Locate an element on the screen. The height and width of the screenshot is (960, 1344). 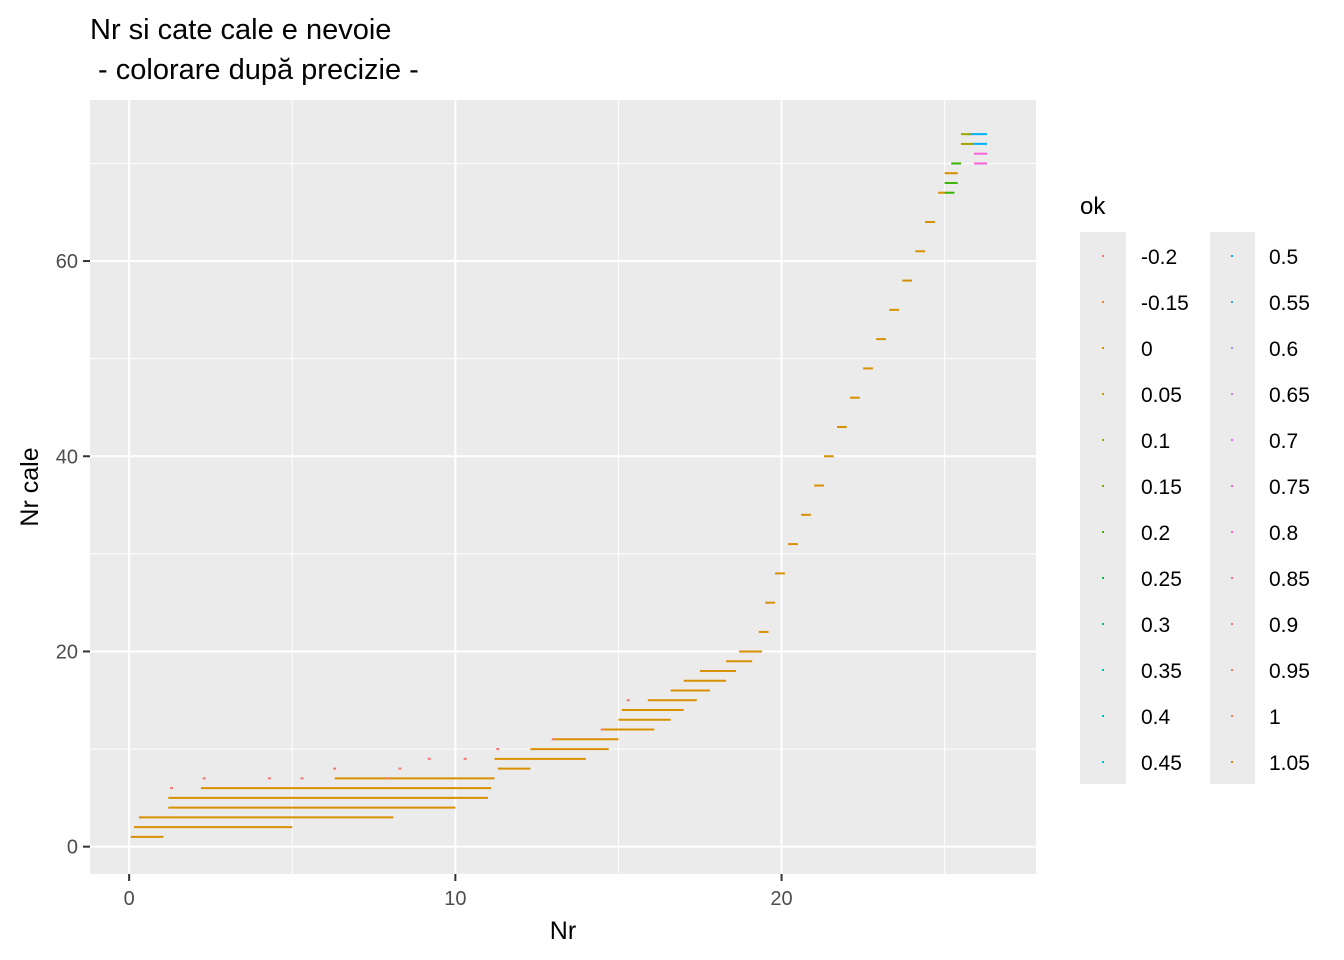
legend-label: 0.9 is located at coordinates (1283, 625).